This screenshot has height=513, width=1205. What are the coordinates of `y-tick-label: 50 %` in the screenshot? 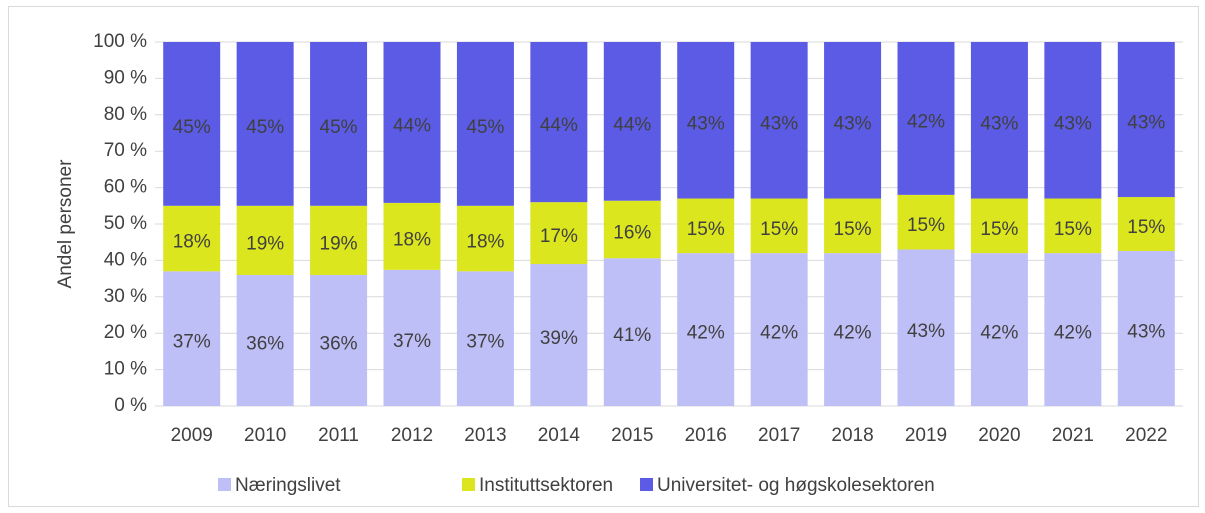 It's located at (125, 223).